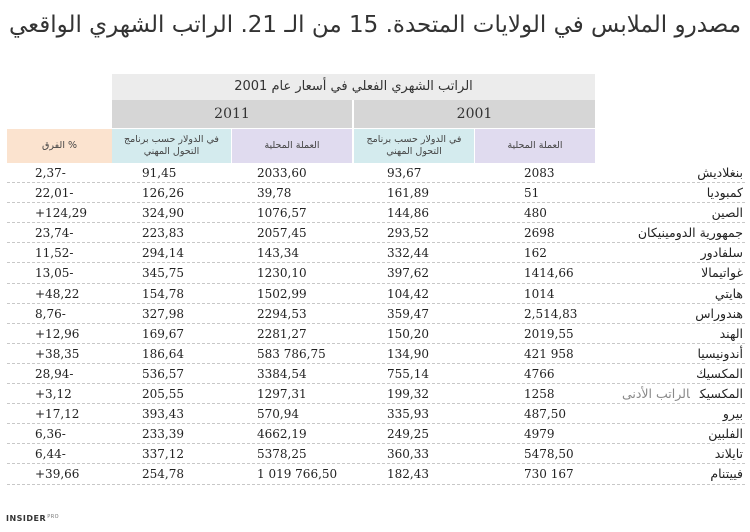  Describe the element at coordinates (292, 146) in the screenshot. I see `header-col-local-2011: العملة المحلية` at that location.